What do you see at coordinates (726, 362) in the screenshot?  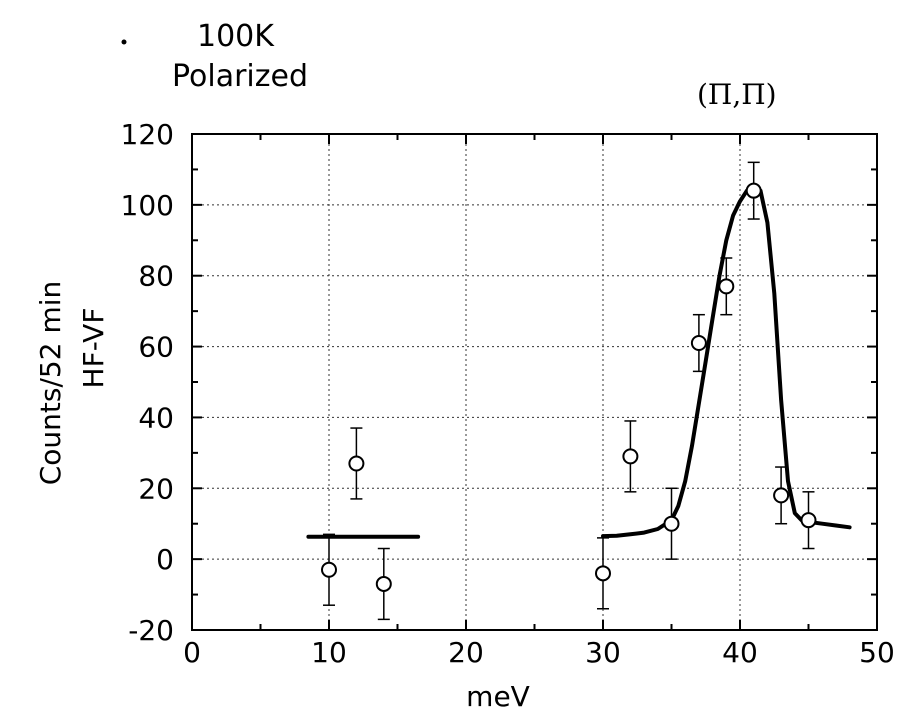 I see `fit-line` at bounding box center [726, 362].